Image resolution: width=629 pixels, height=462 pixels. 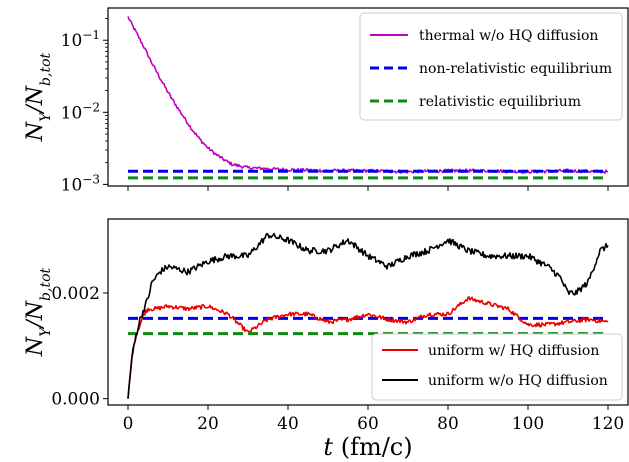 What do you see at coordinates (128, 424) in the screenshot?
I see `bottom-xtick-label: 0` at bounding box center [128, 424].